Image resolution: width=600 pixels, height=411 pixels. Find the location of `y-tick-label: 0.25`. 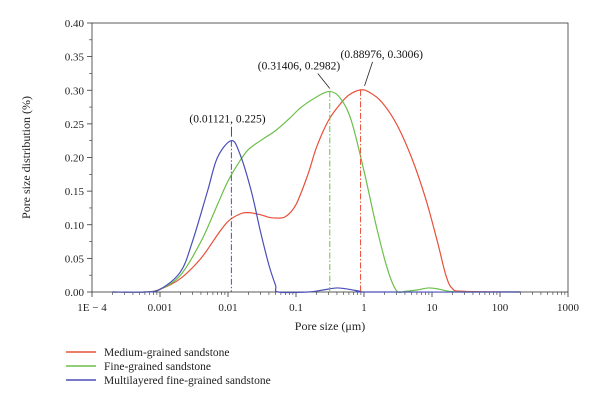

y-tick-label: 0.25 is located at coordinates (75, 125).